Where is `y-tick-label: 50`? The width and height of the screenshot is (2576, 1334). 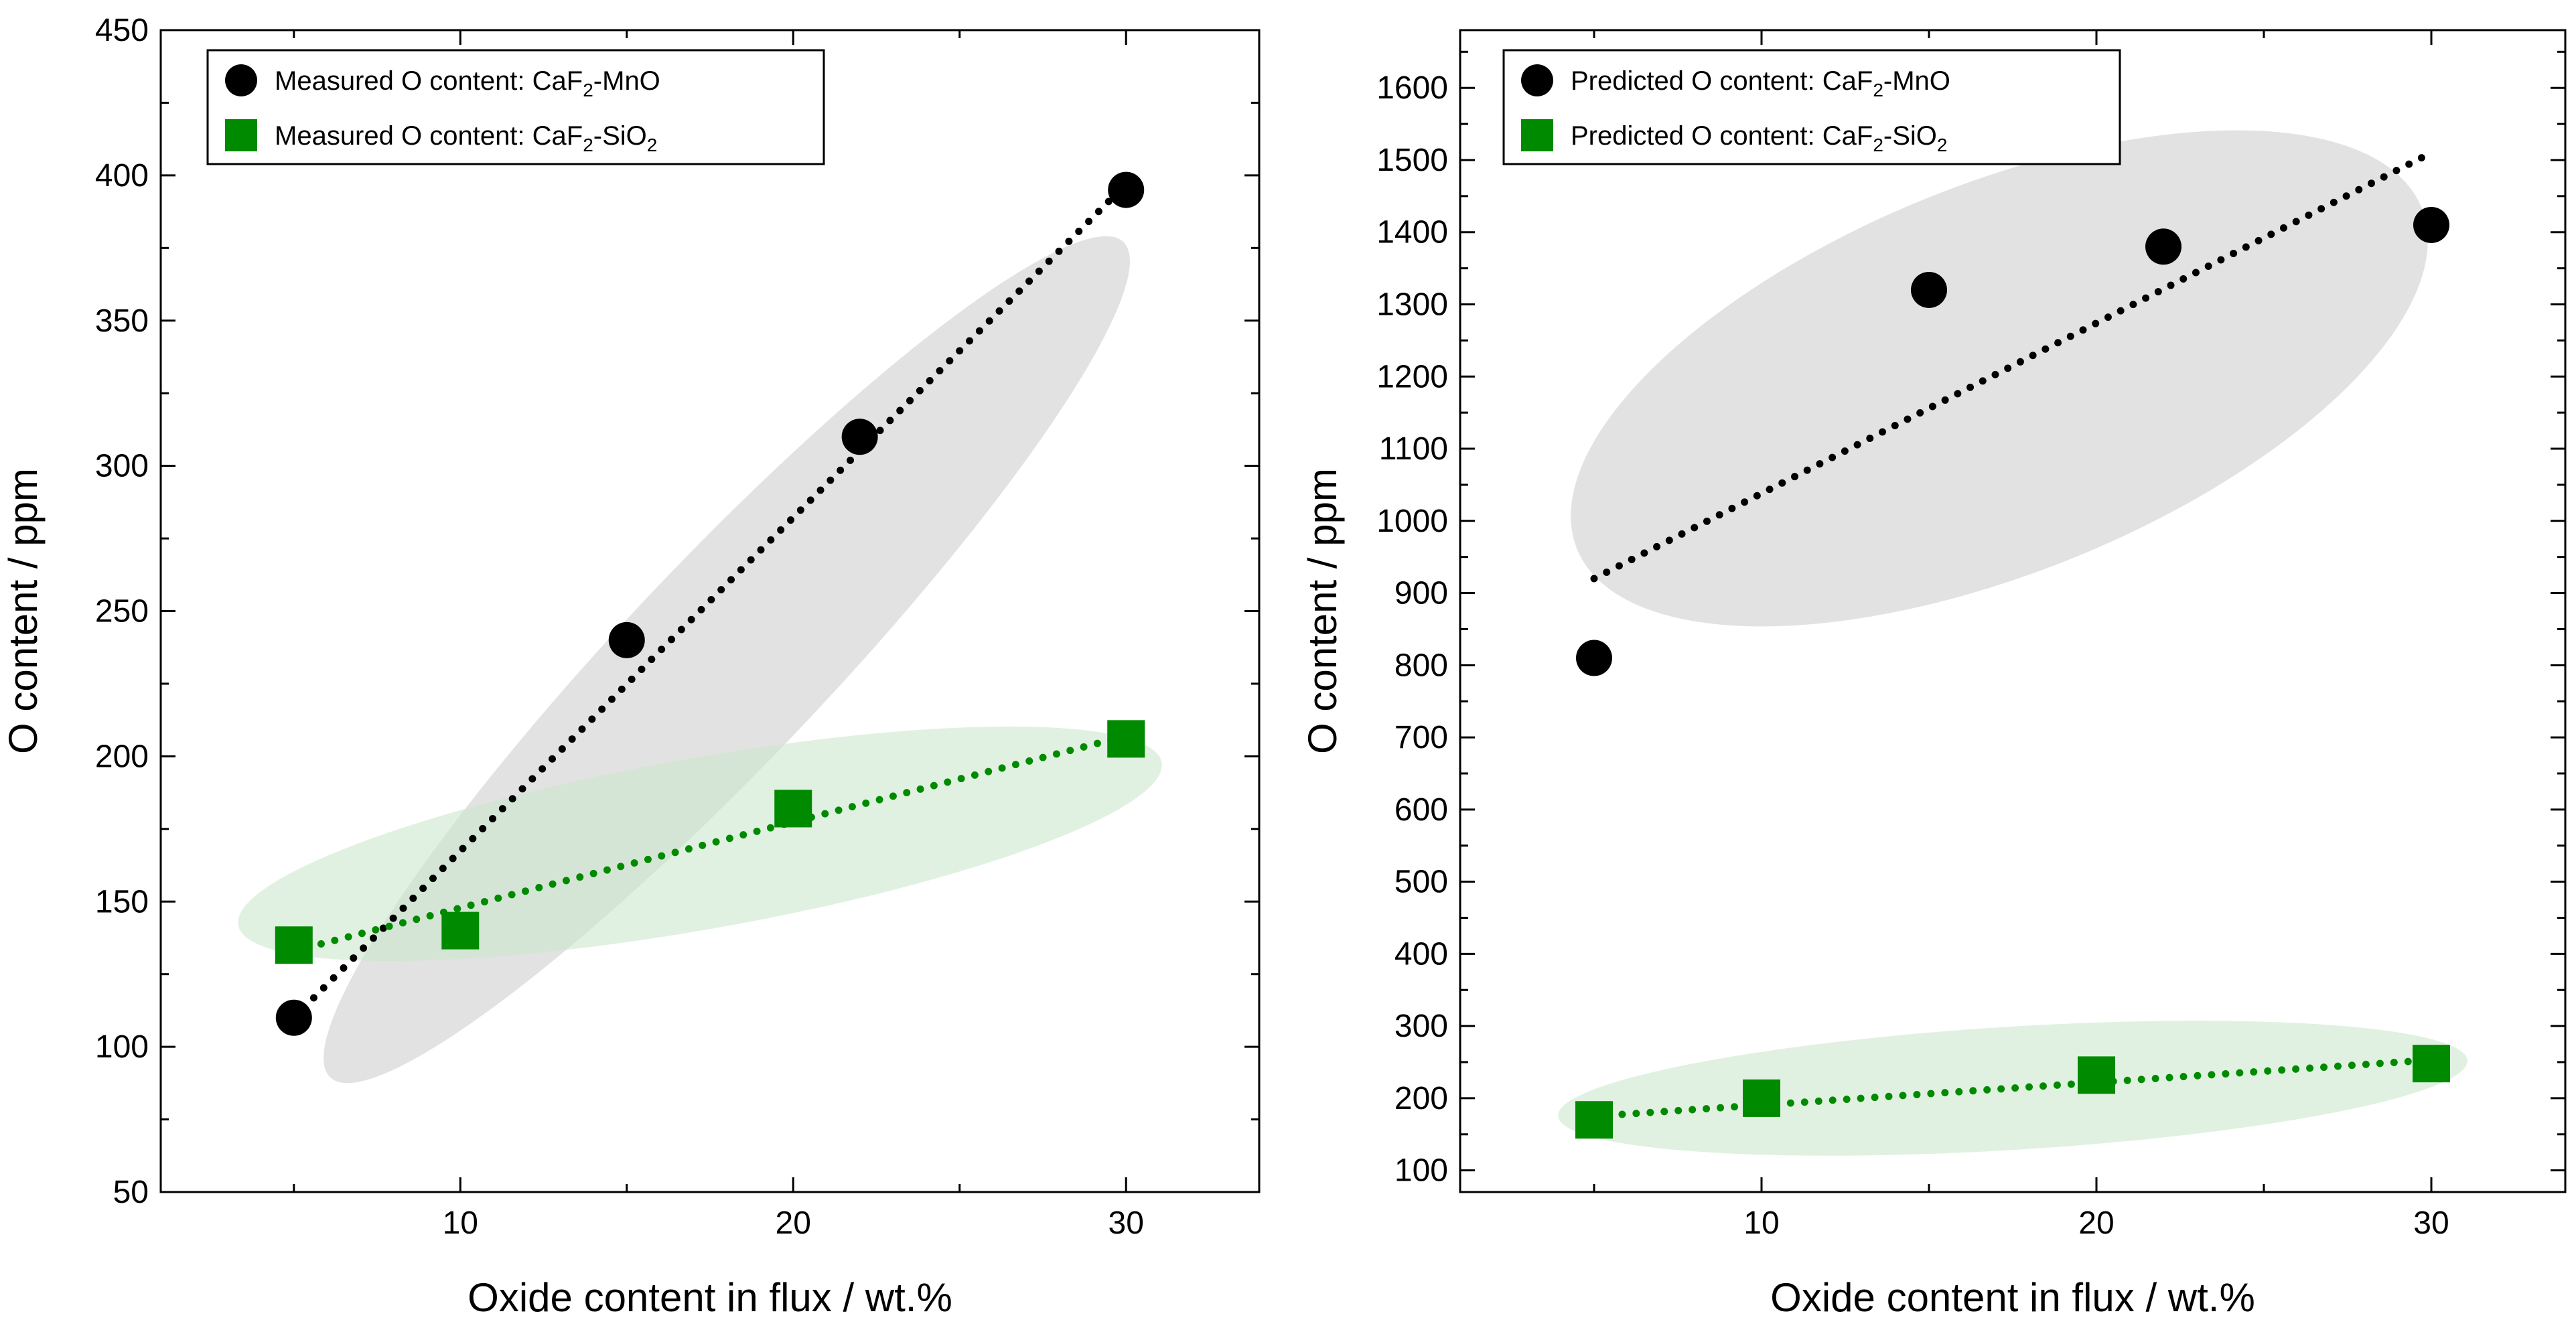 y-tick-label: 50 is located at coordinates (131, 1192).